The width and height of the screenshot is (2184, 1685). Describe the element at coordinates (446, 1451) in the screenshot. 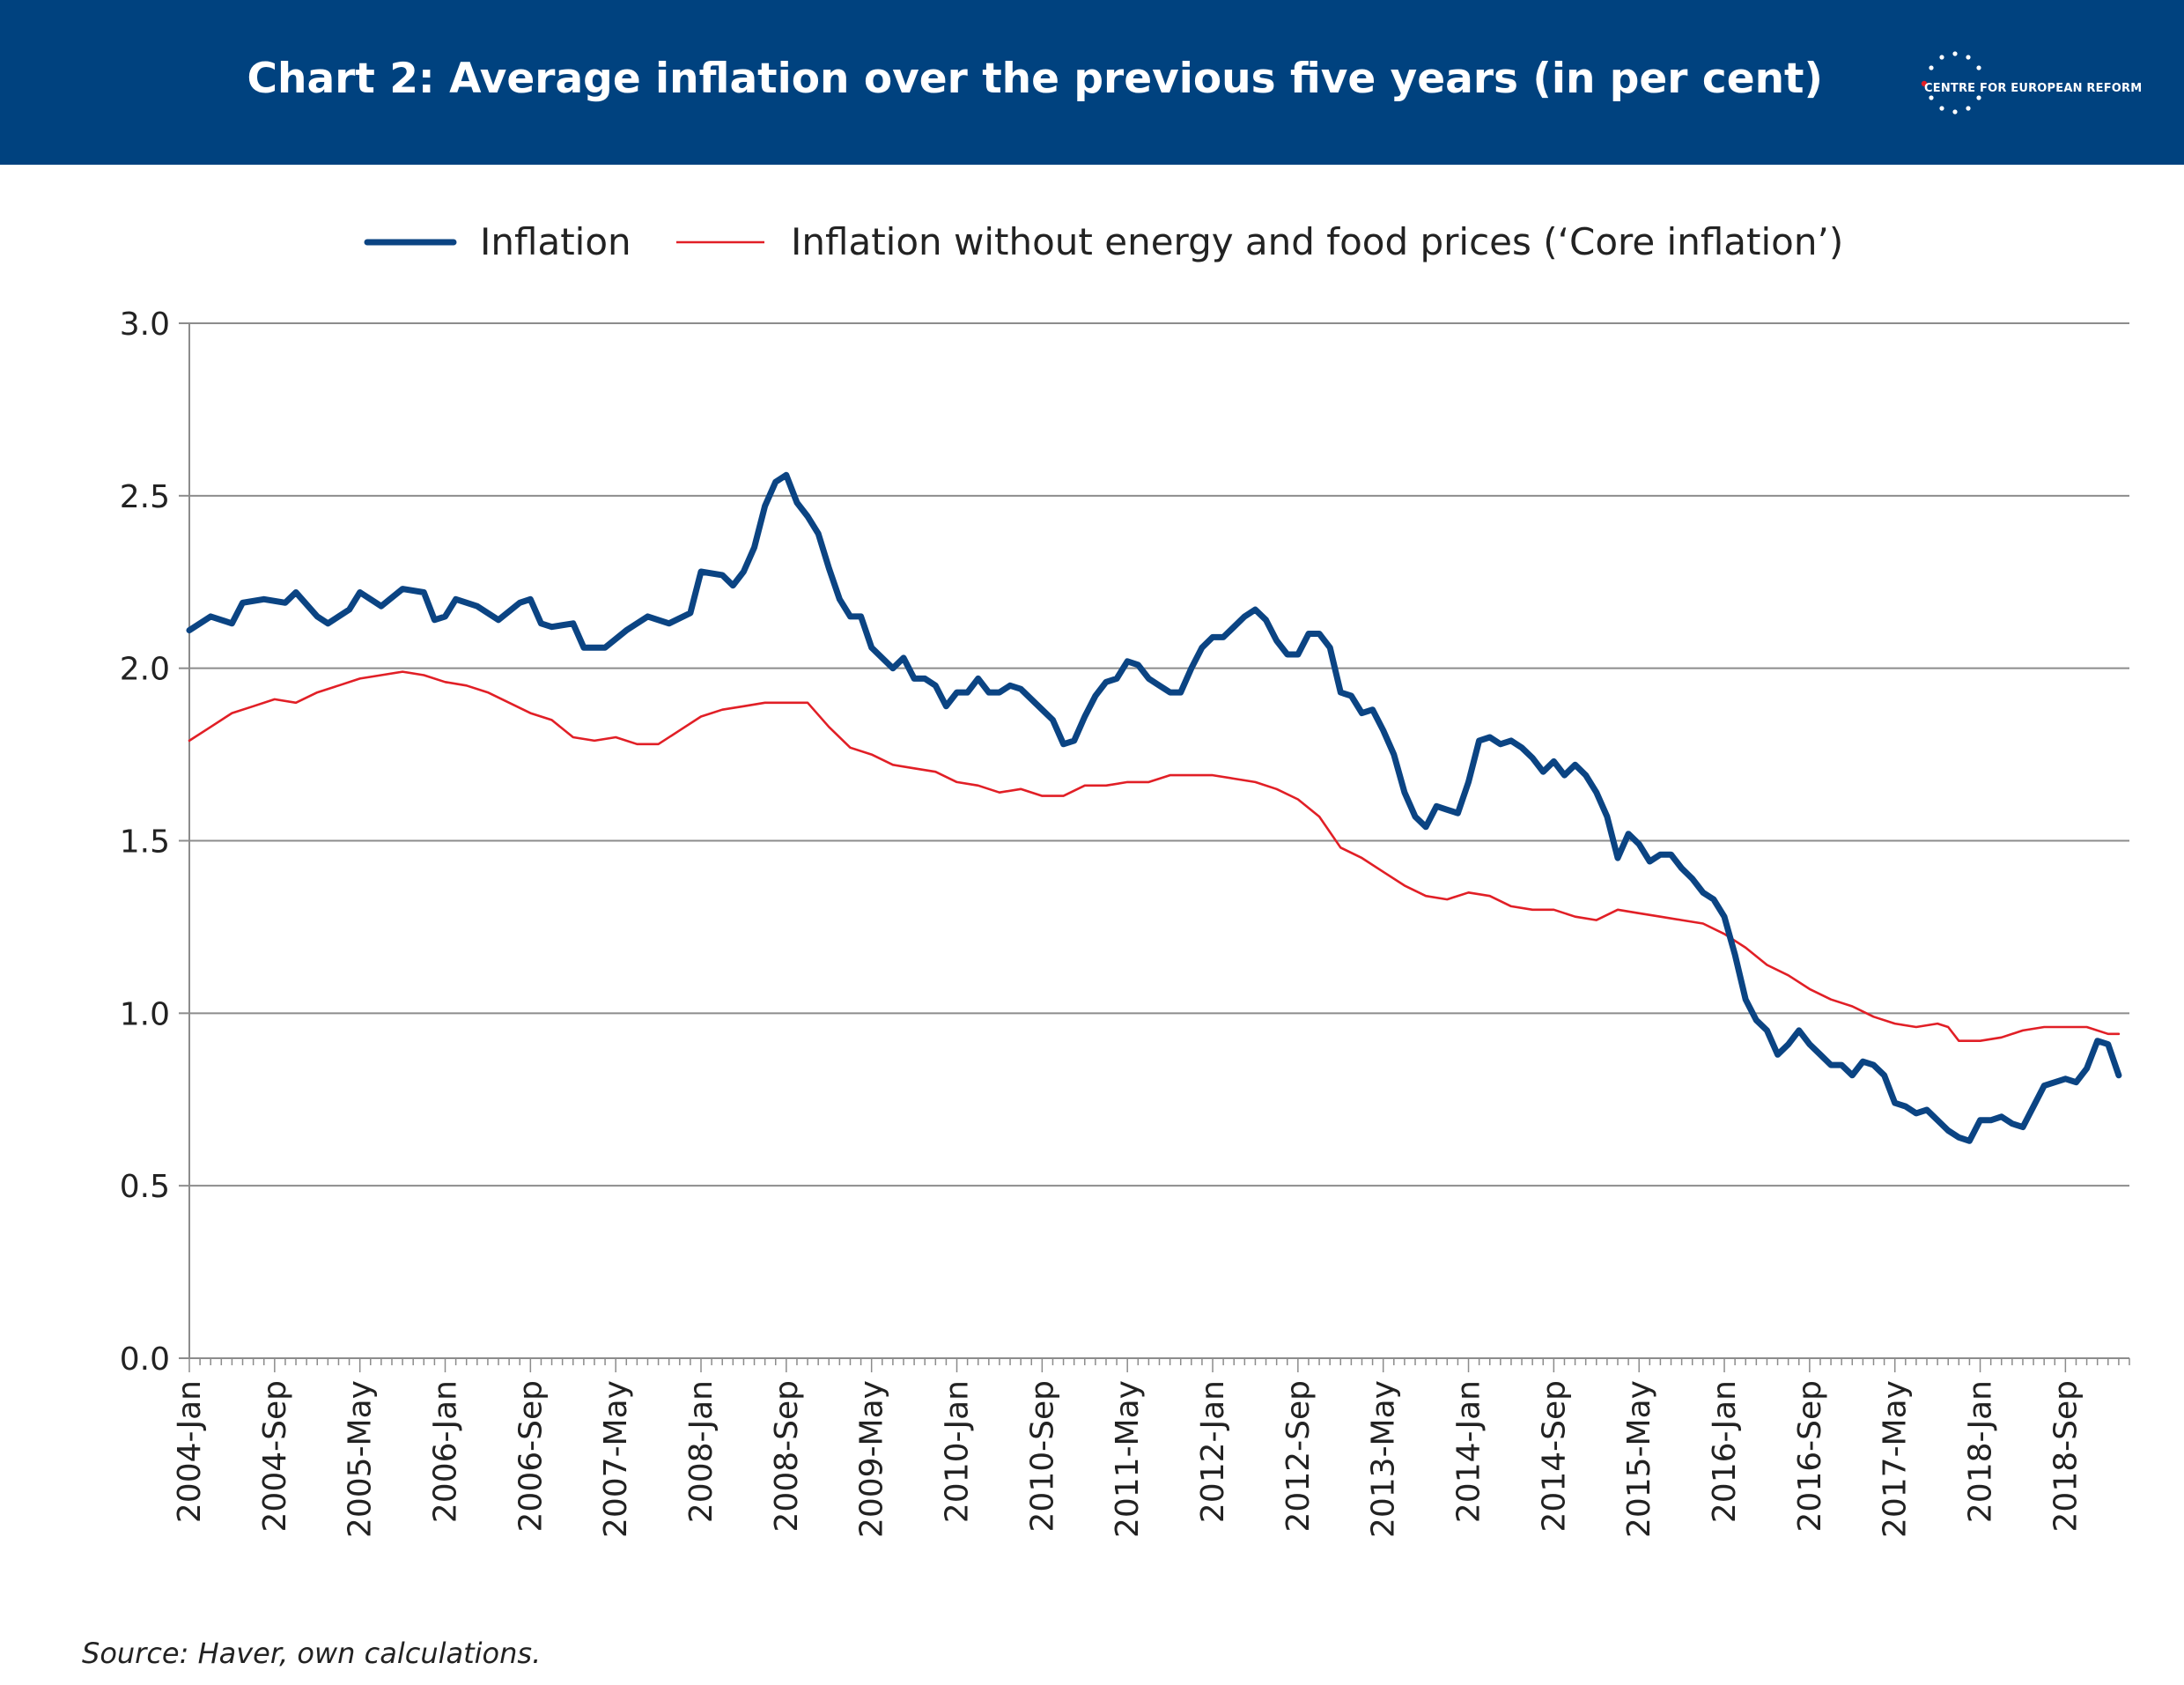

I see `x-tick-label: 2006-Jan` at that location.